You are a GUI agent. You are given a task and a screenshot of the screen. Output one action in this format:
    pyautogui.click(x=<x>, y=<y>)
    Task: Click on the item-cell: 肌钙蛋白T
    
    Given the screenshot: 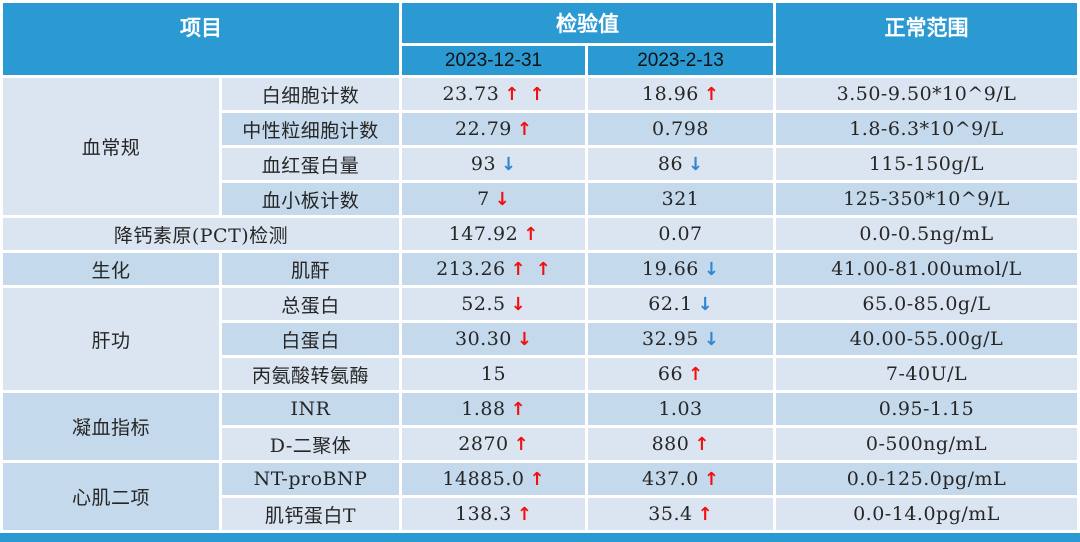 What is the action you would take?
    pyautogui.click(x=310, y=514)
    